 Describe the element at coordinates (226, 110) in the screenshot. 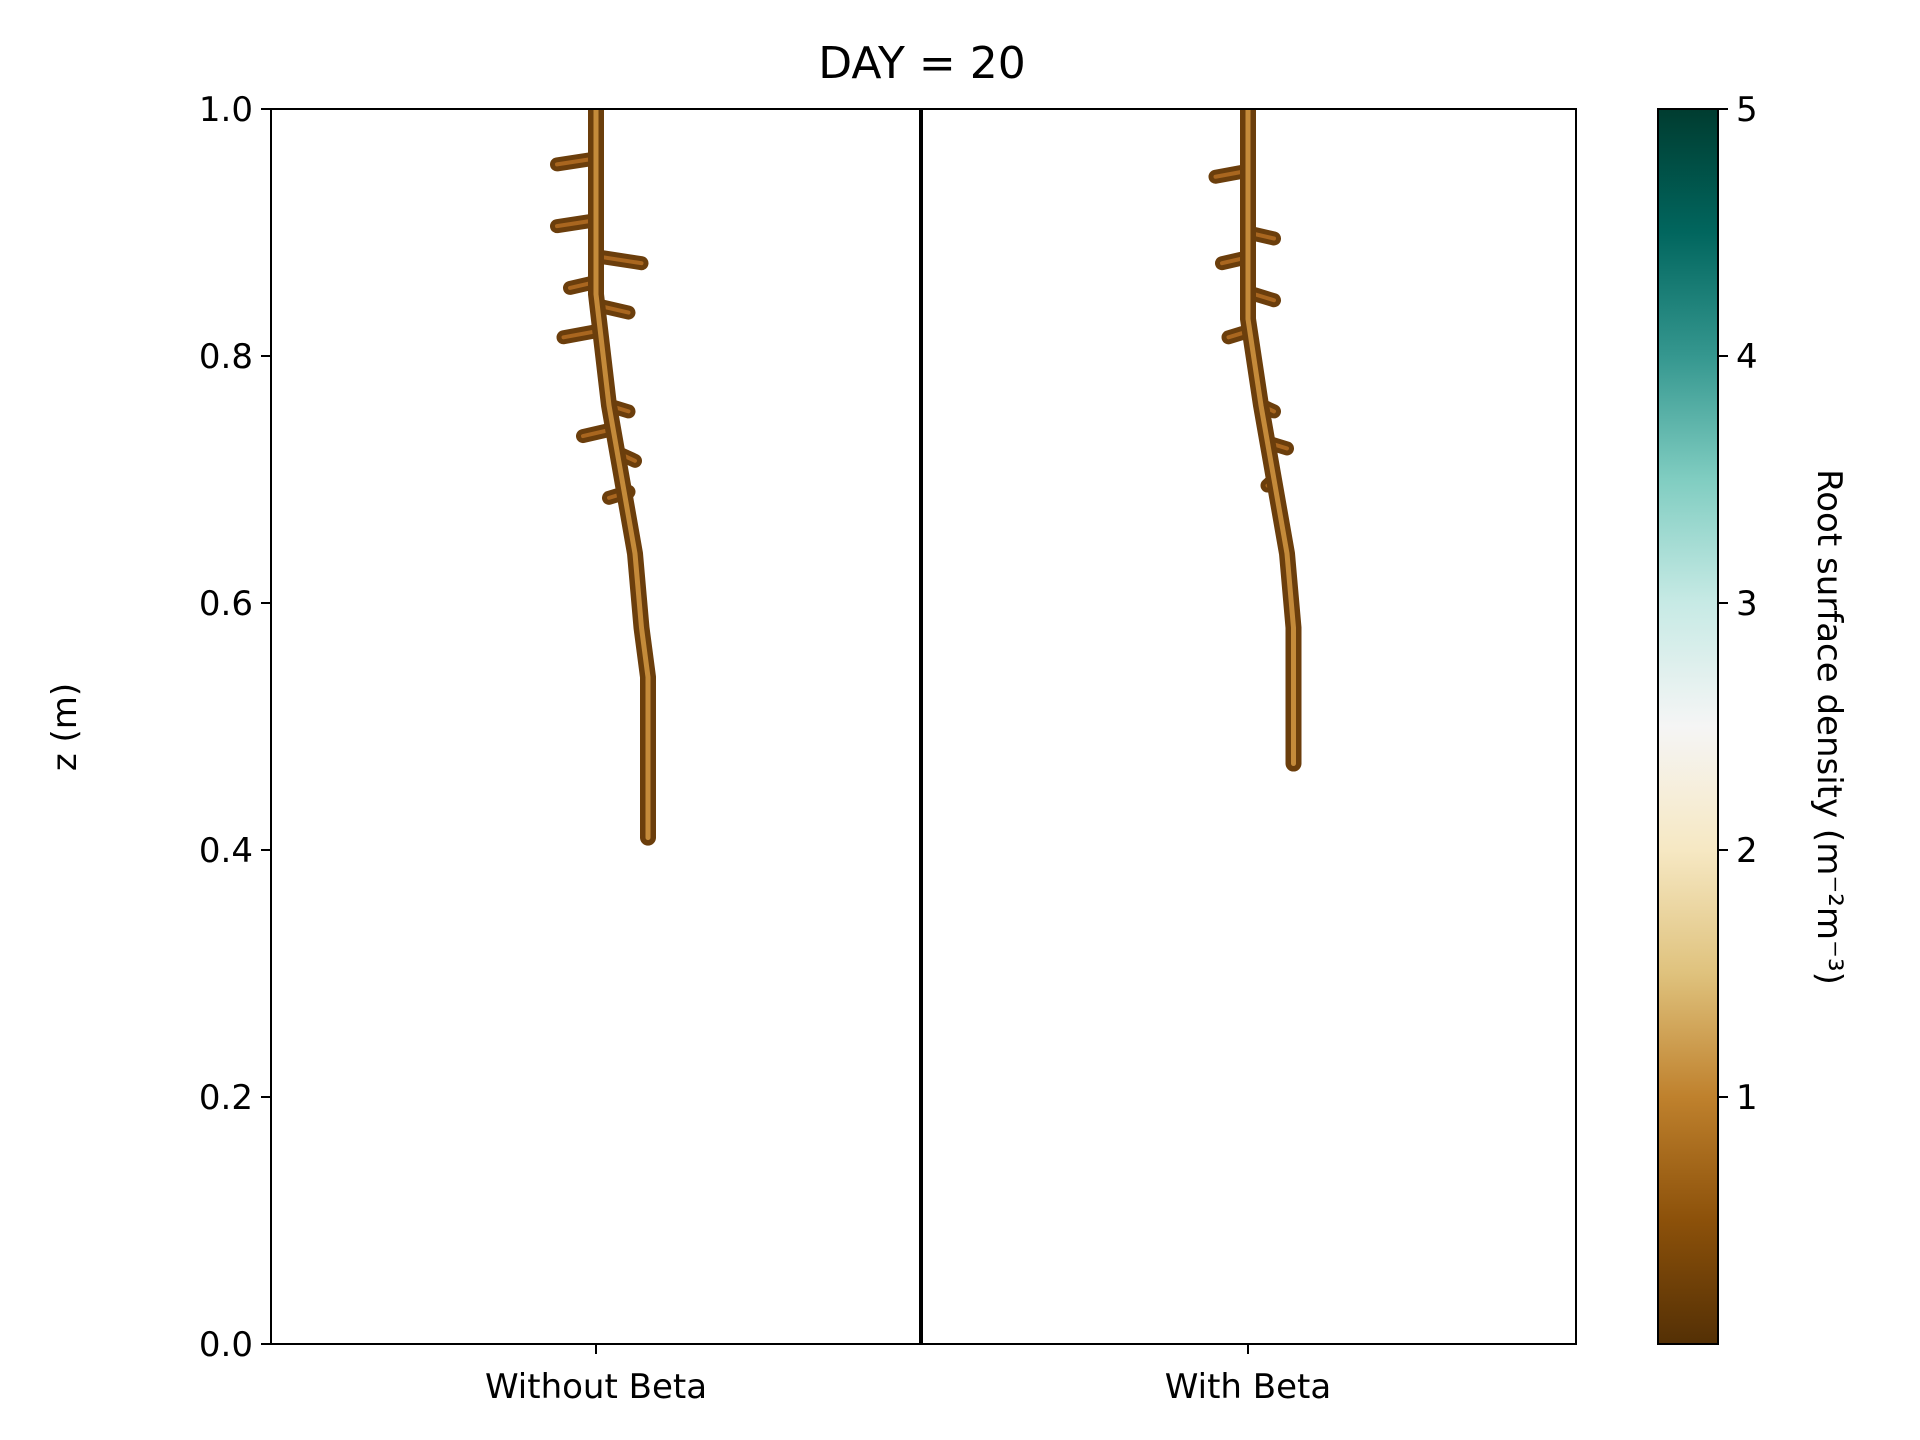

I see `y-tick-label: 1.0` at that location.